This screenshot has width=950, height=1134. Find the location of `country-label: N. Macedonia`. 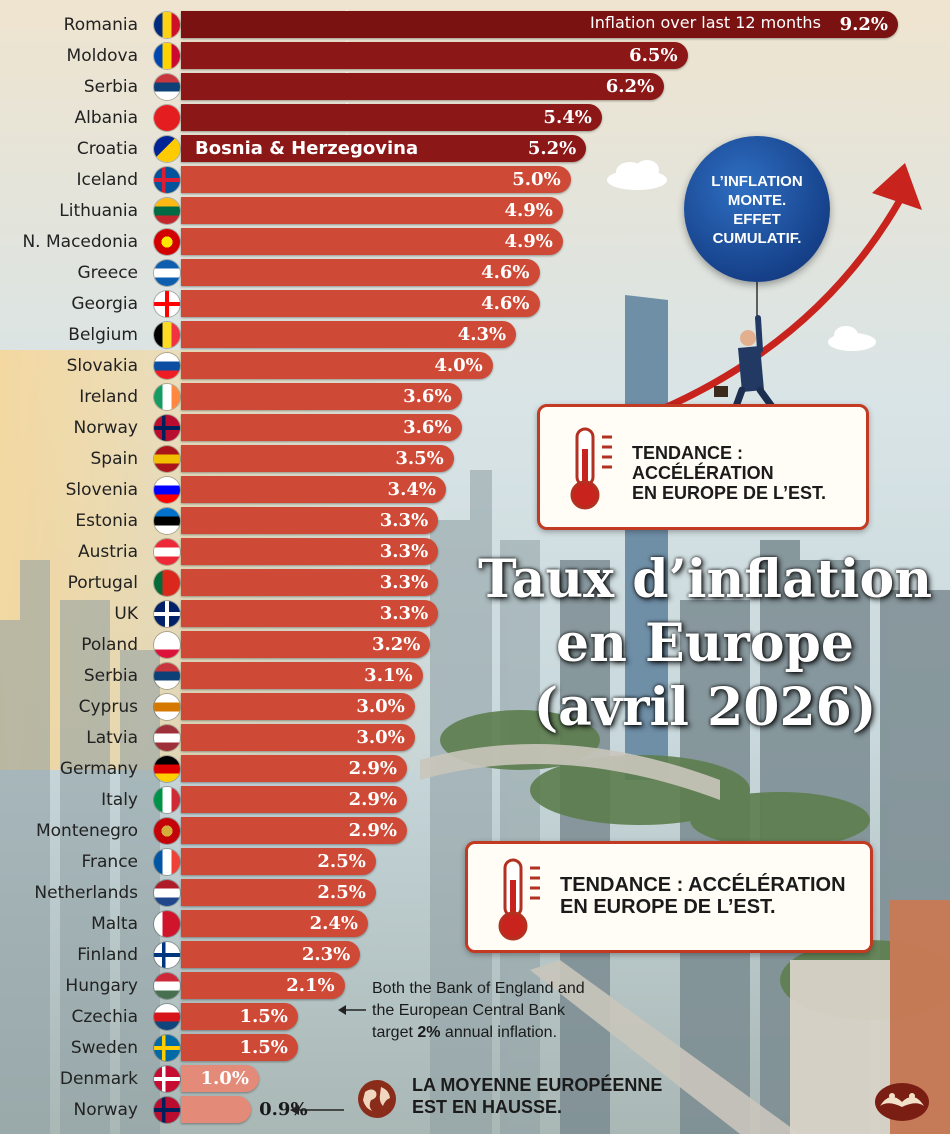

country-label: N. Macedonia is located at coordinates (80, 242).